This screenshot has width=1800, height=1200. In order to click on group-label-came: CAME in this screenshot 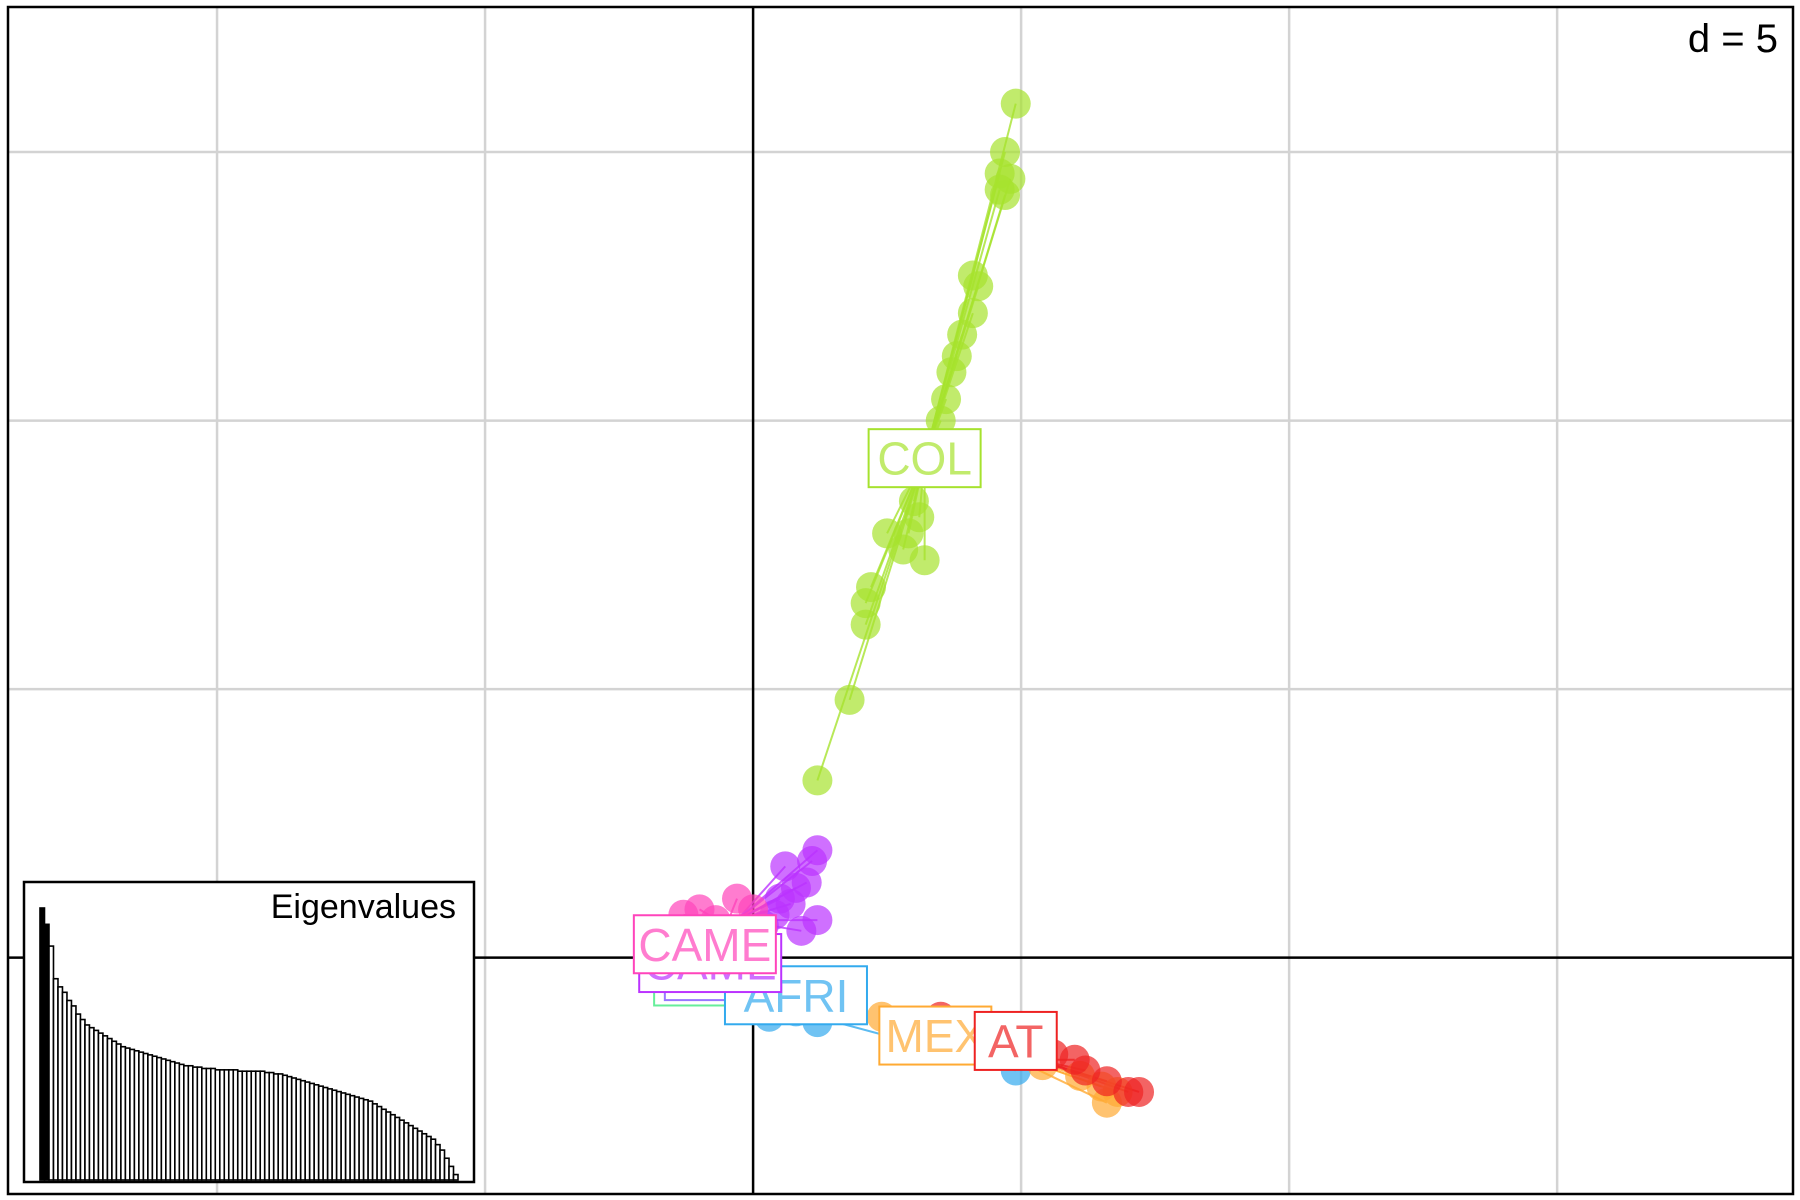, I will do `click(704, 944)`.